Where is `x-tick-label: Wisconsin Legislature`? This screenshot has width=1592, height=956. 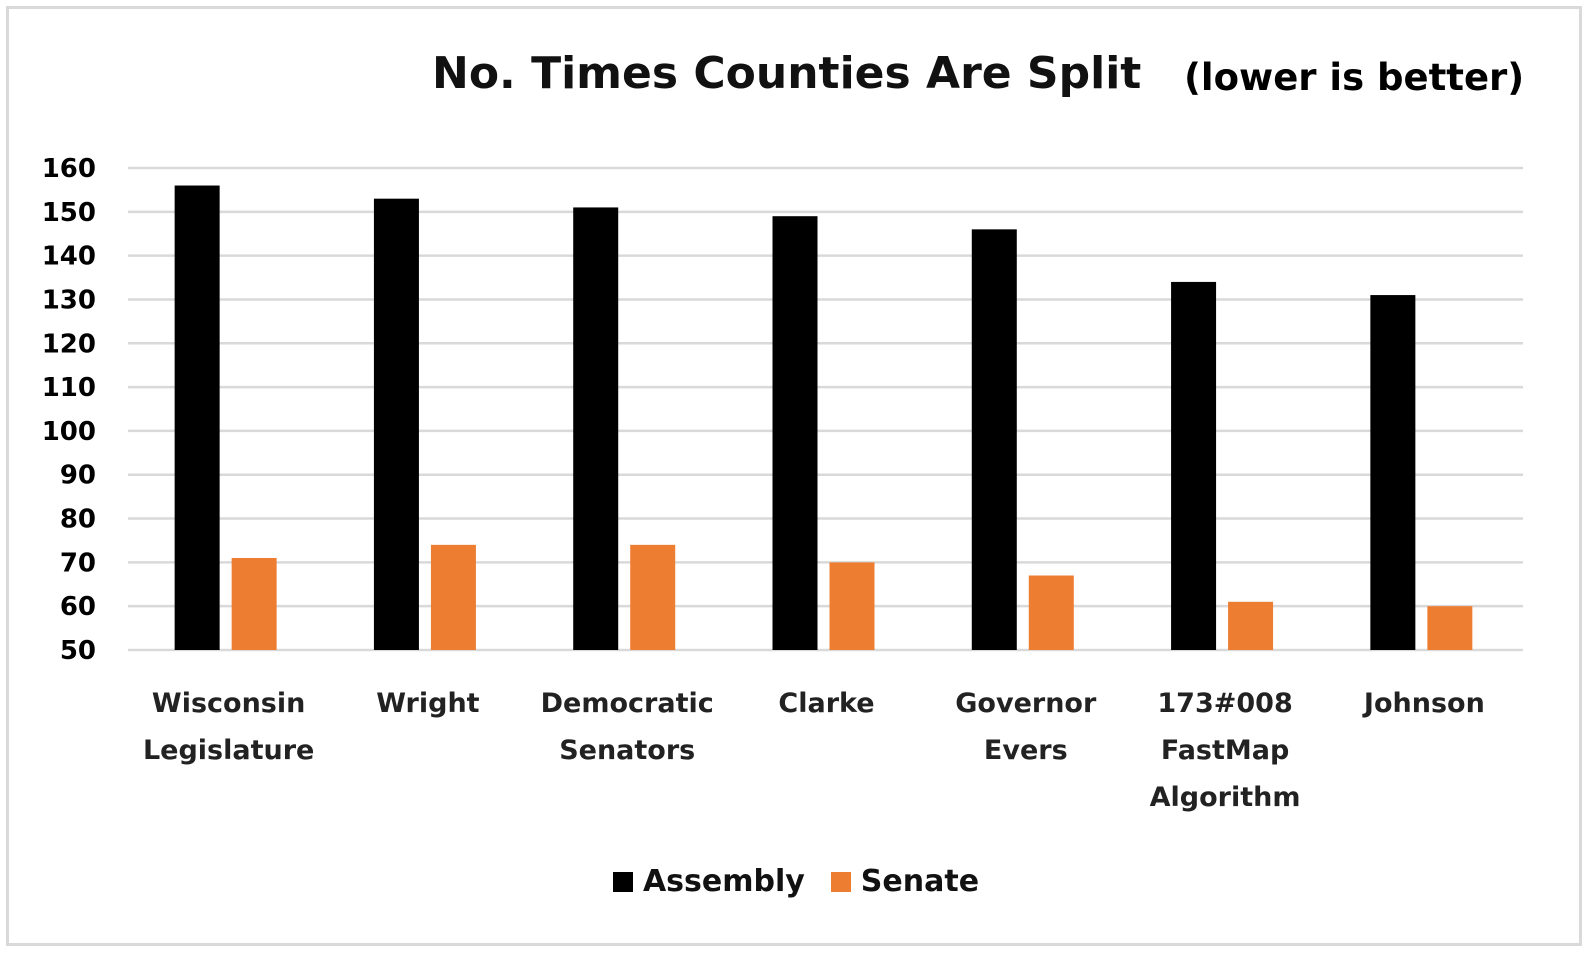
x-tick-label: Wisconsin Legislature is located at coordinates (228, 727).